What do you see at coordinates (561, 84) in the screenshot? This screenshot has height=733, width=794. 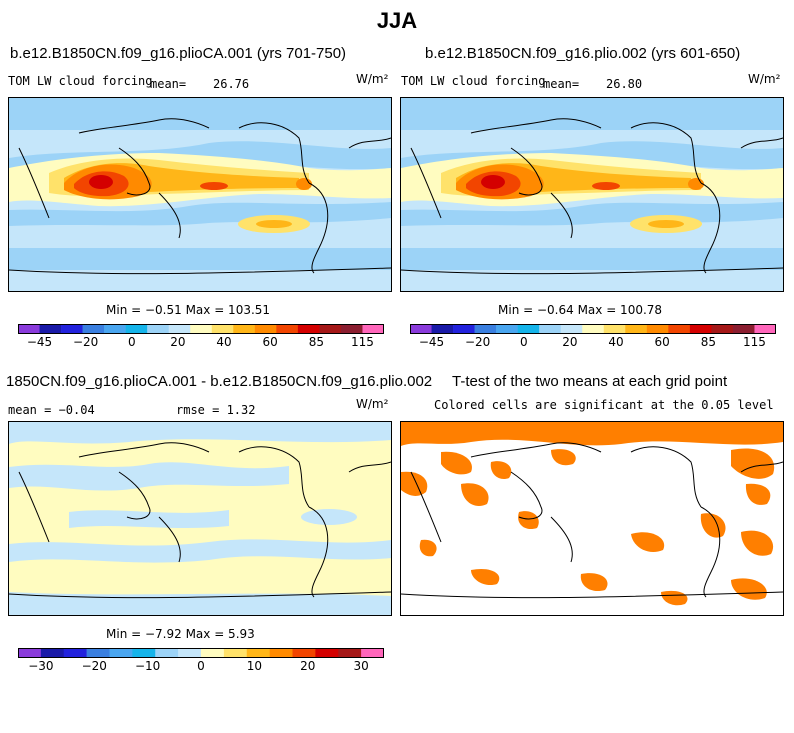 I see `panel2-mean-label: mean=` at bounding box center [561, 84].